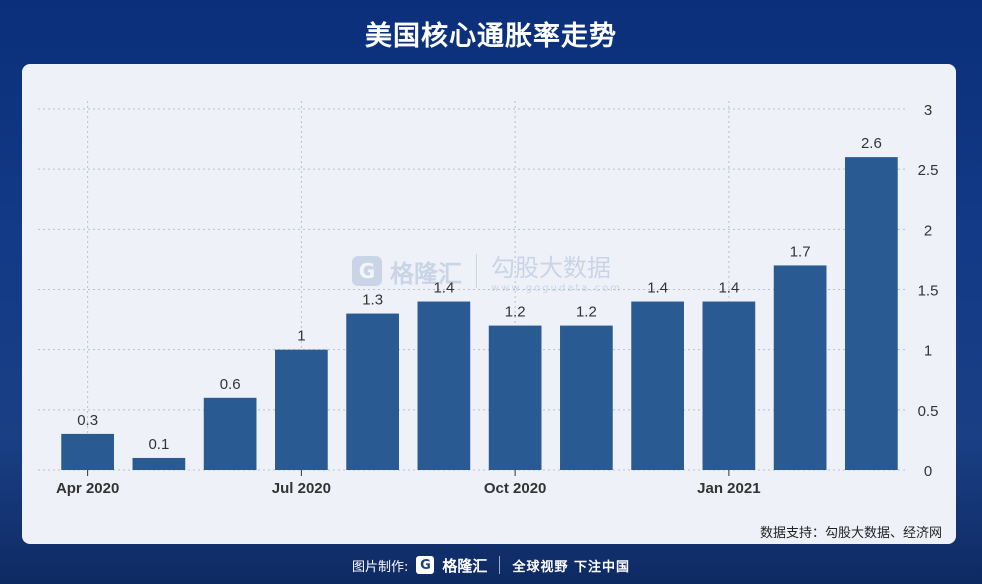  Describe the element at coordinates (476, 271) in the screenshot. I see `watermark-divider` at that location.